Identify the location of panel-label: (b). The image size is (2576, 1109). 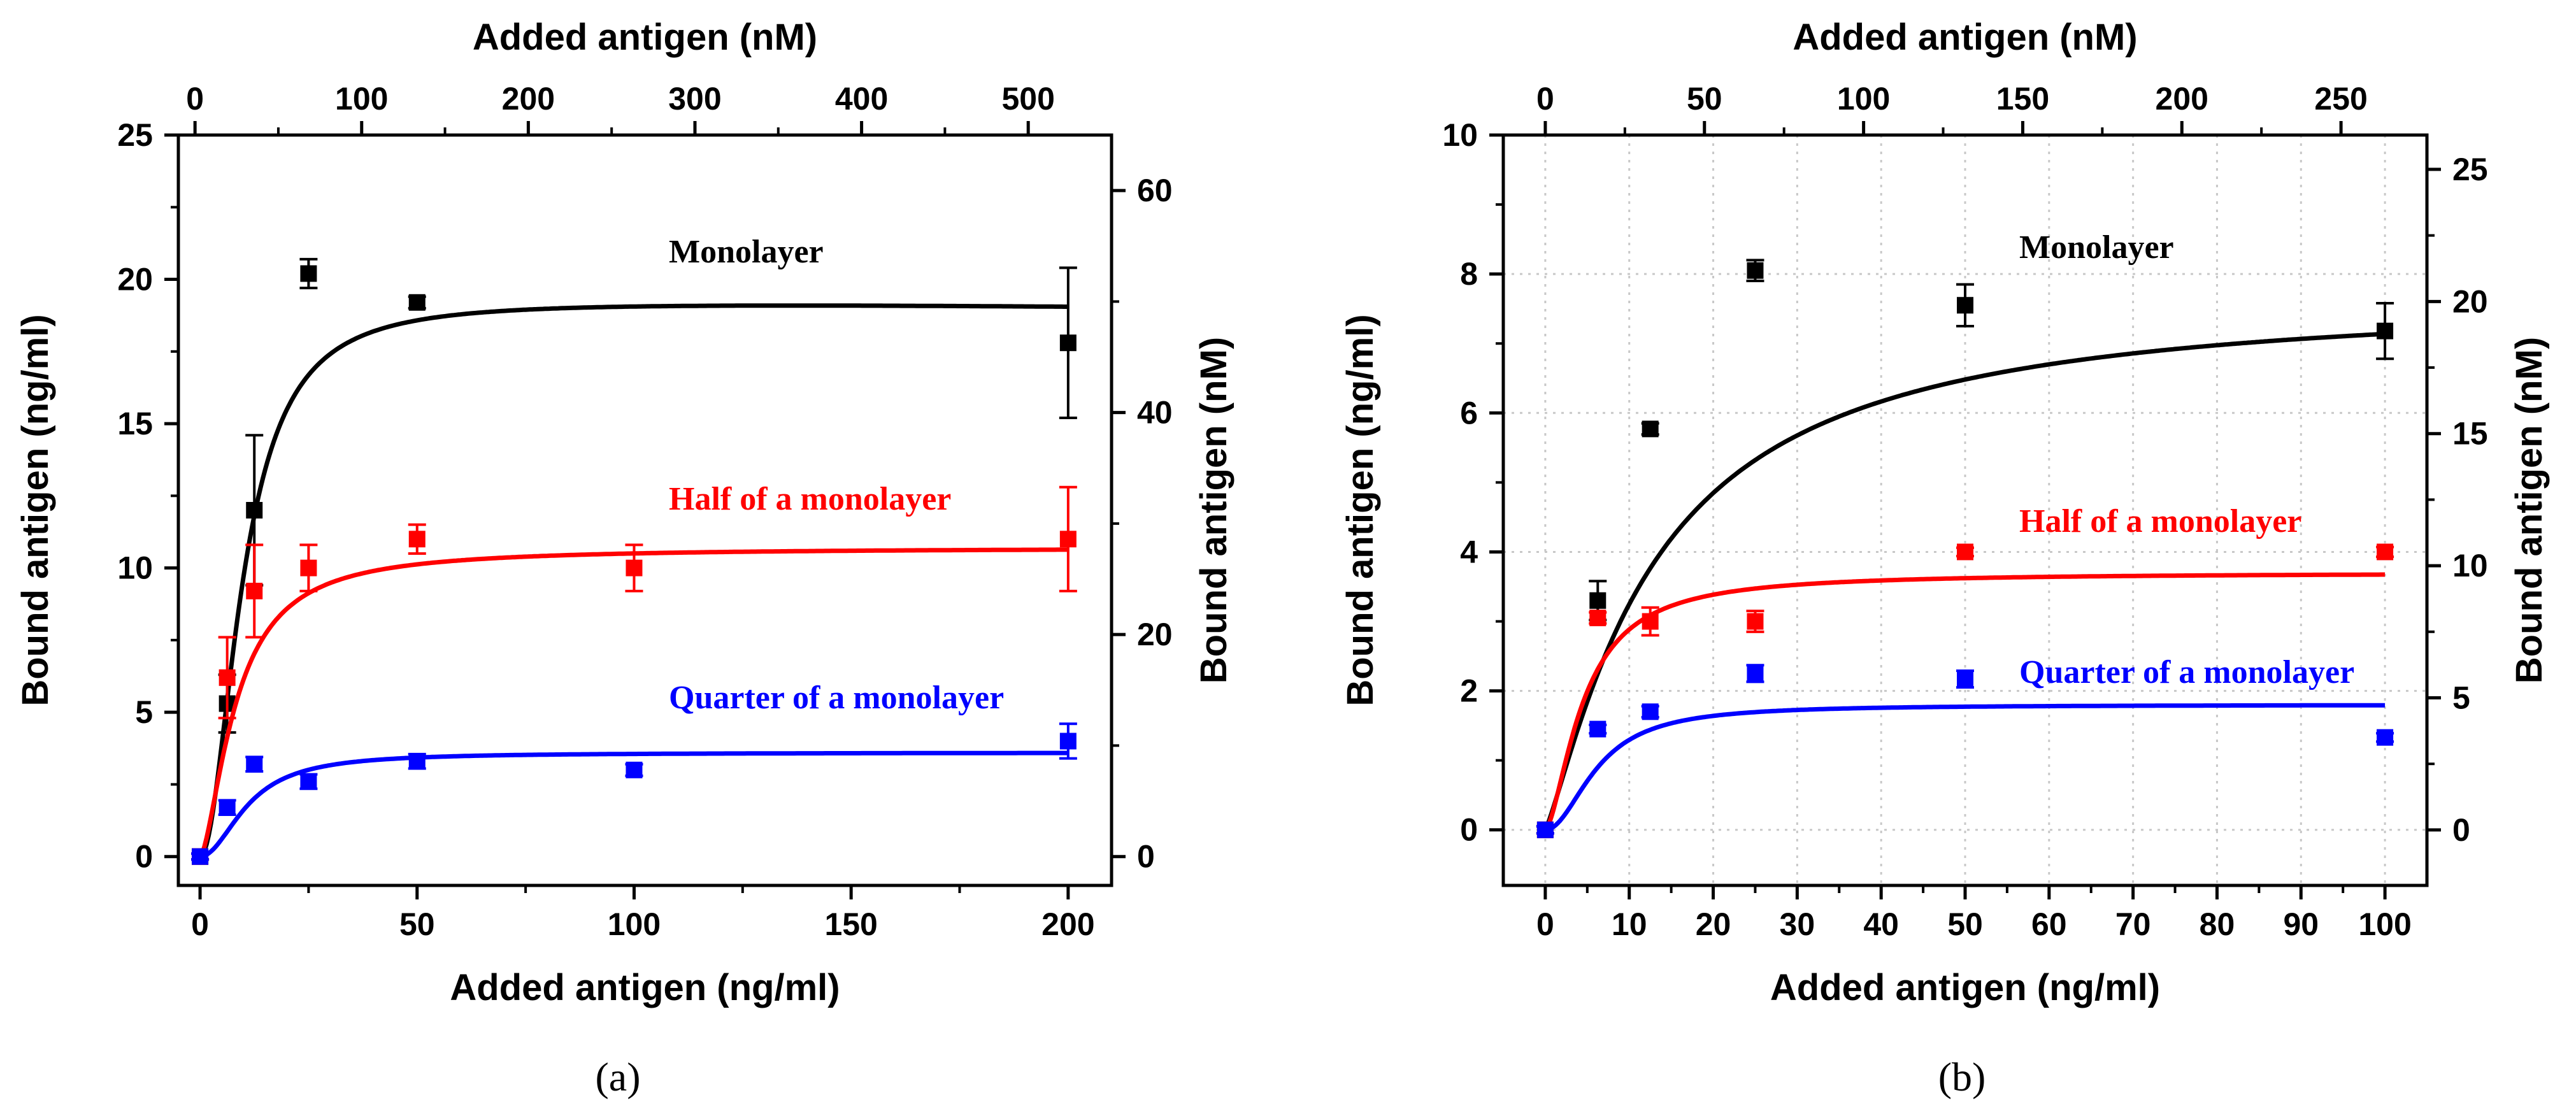
(1962, 1076).